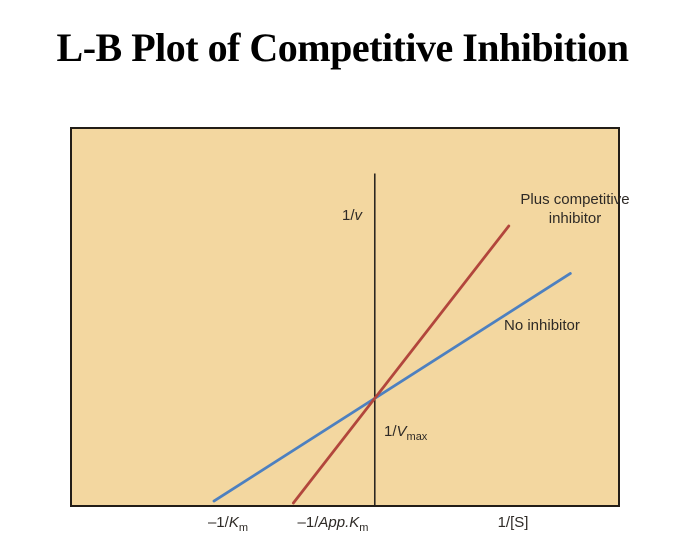  Describe the element at coordinates (218, 522) in the screenshot. I see `km-label-prefix: –1/` at that location.